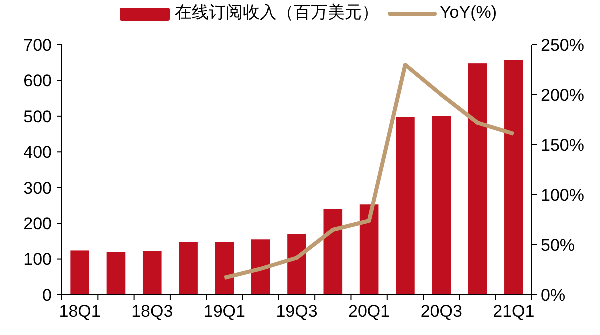  Describe the element at coordinates (38, 45) in the screenshot. I see `y-tick-label: 700` at that location.